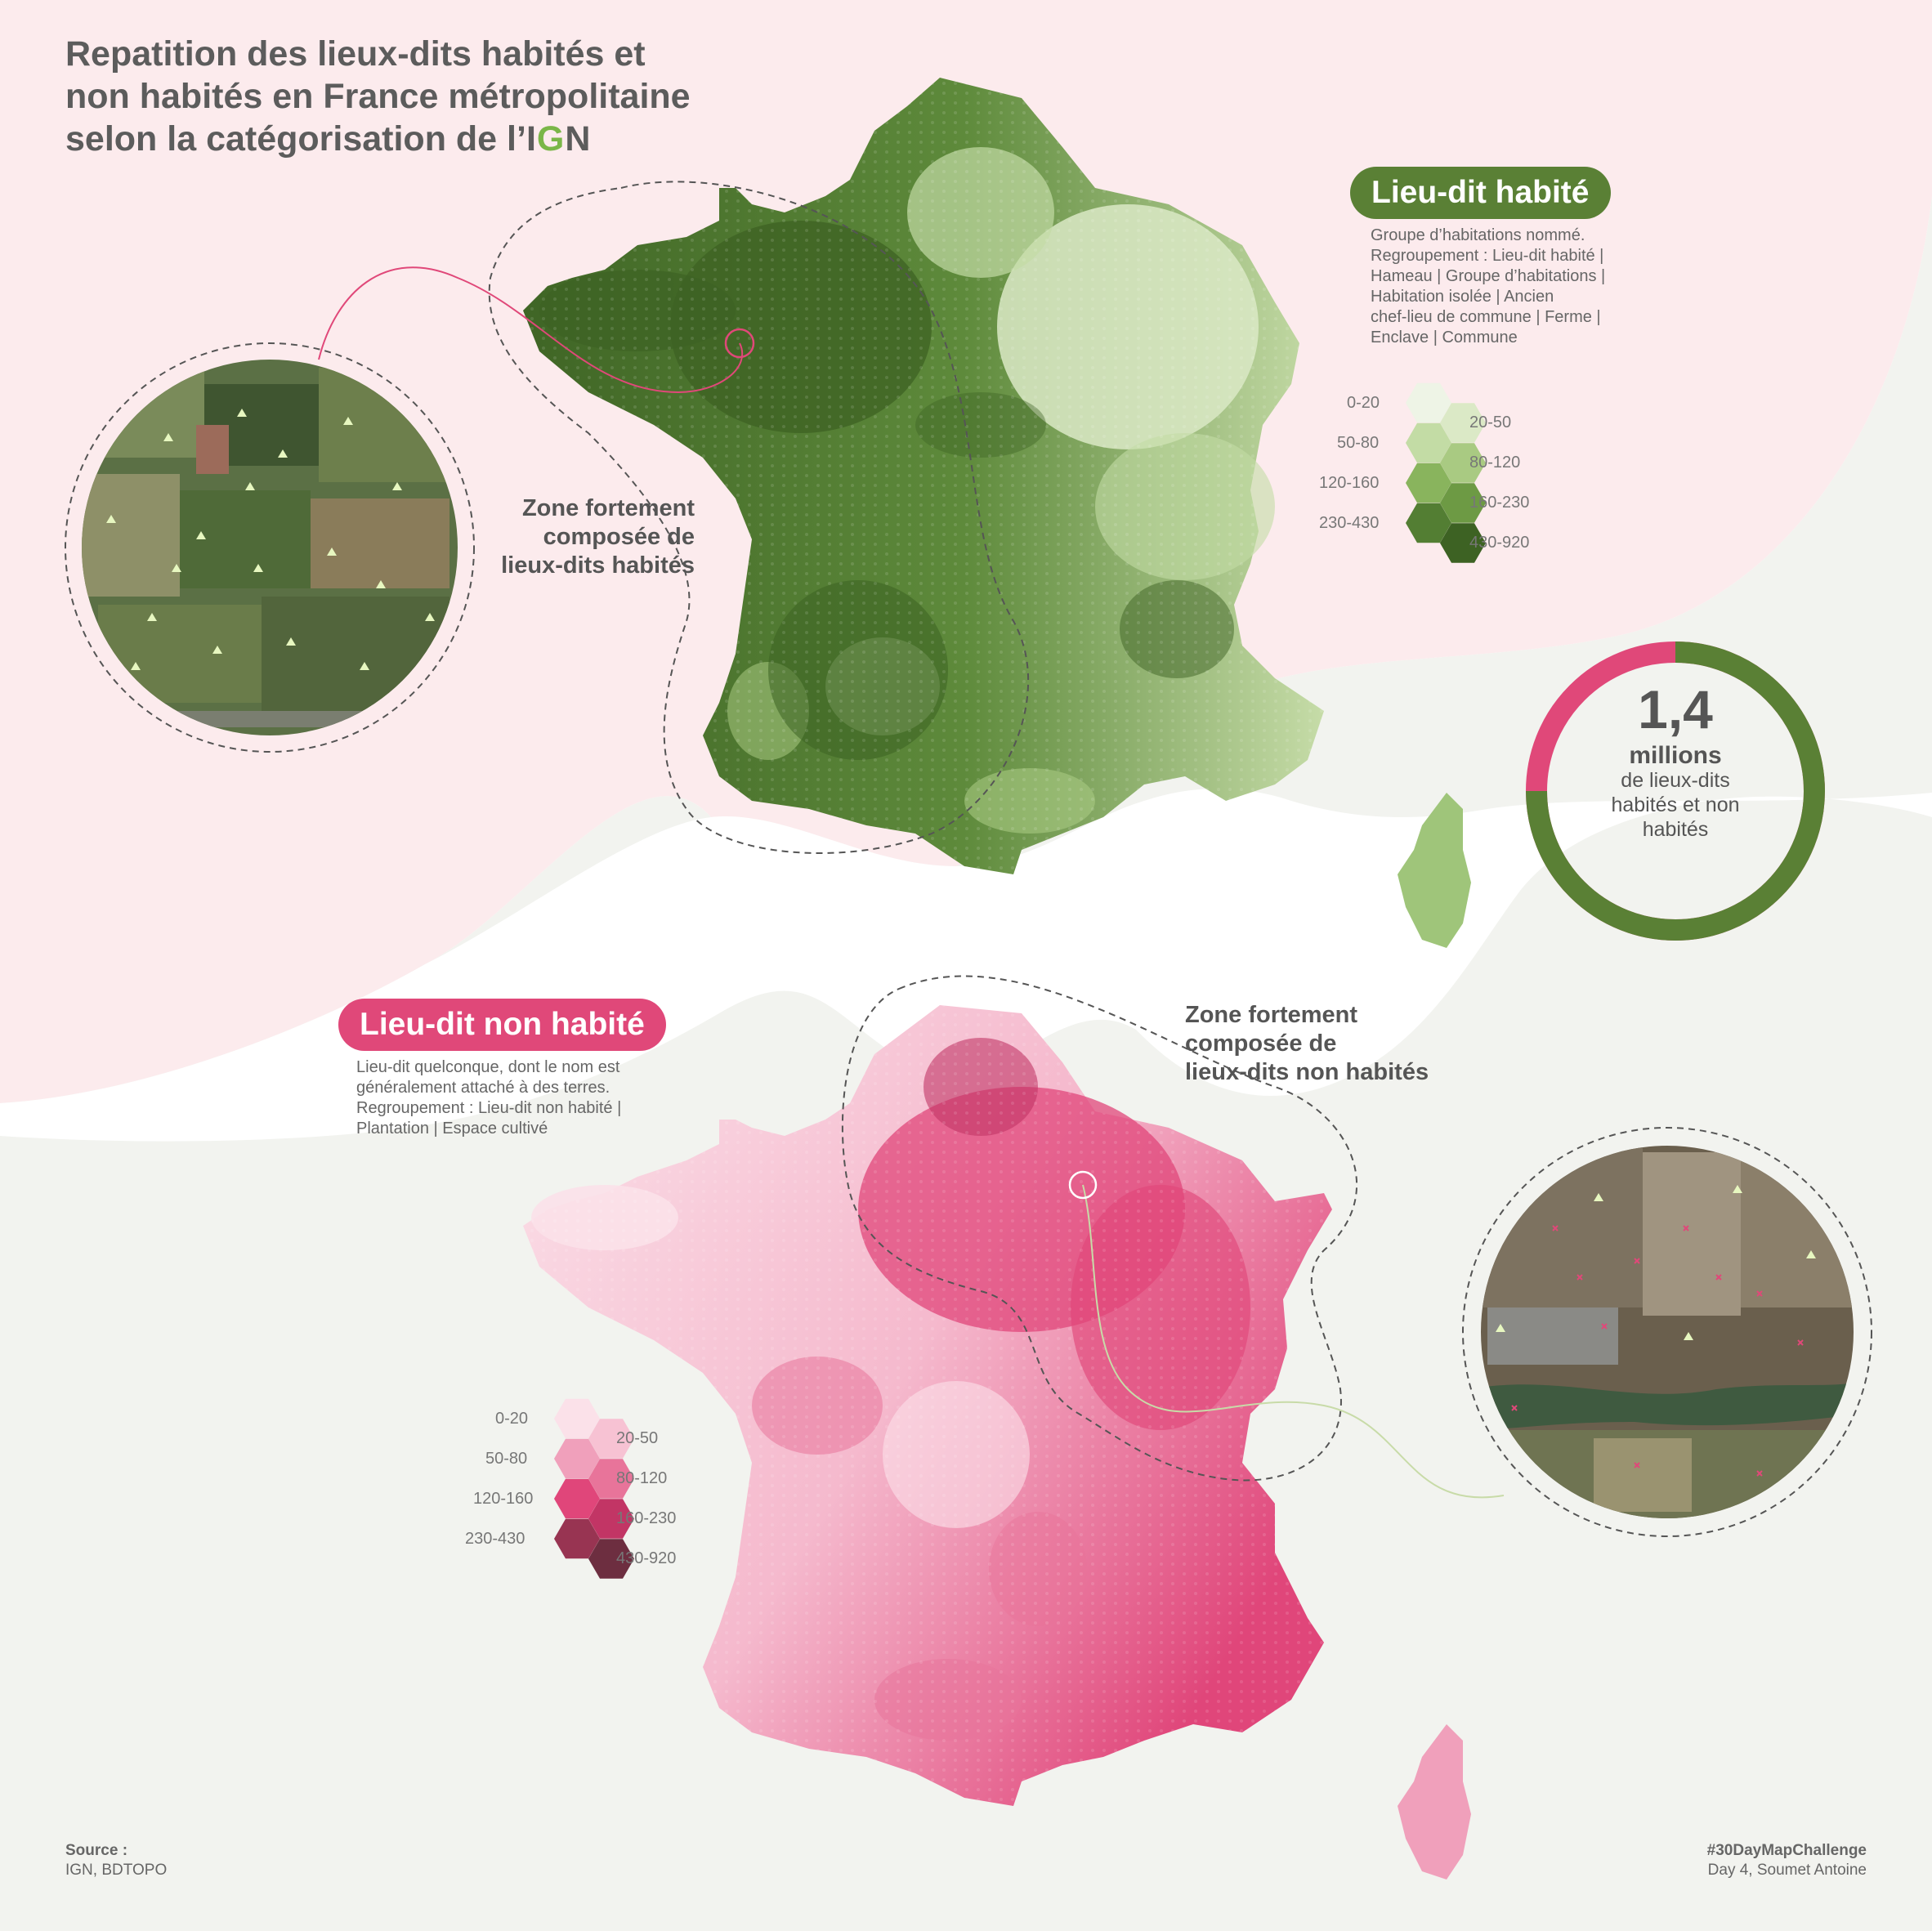 This screenshot has height=1931, width=1932. What do you see at coordinates (1486, 317) in the screenshot?
I see `desc-habite-line: chef-lieu de commune | Ferme |` at bounding box center [1486, 317].